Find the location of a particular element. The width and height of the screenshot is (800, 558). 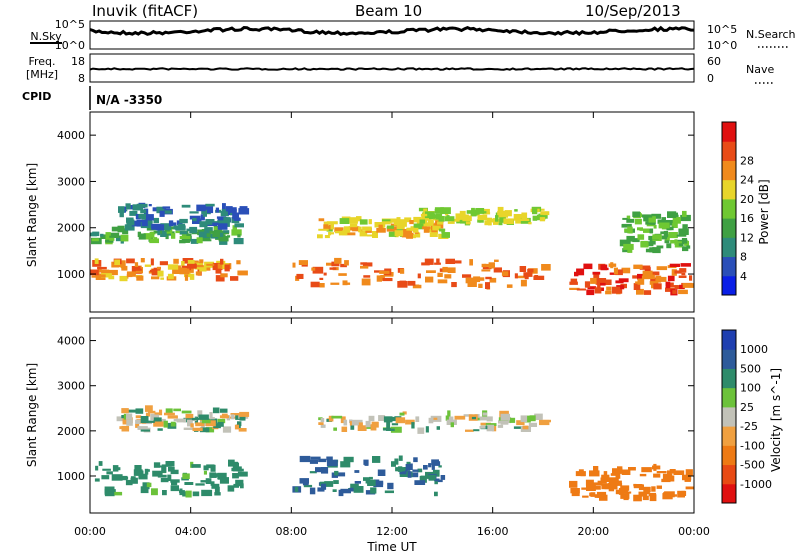

freq-label: Freq. is located at coordinates (41, 61).